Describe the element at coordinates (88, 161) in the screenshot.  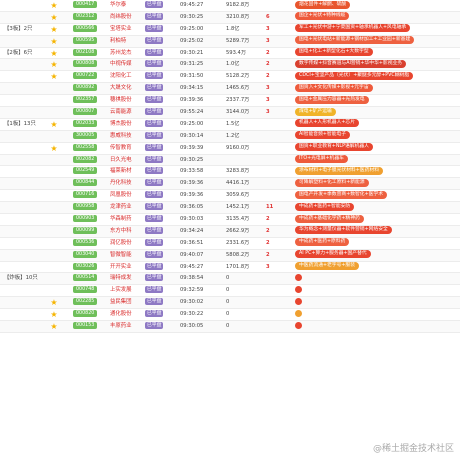
I see `stock-code: 002082` at that location.